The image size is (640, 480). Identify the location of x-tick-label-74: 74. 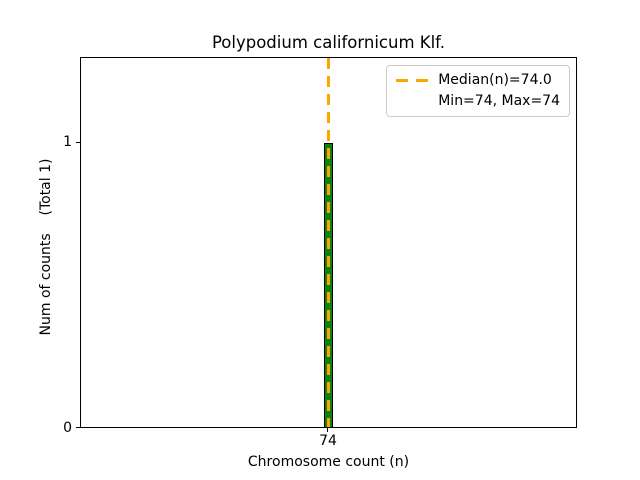
(328, 441).